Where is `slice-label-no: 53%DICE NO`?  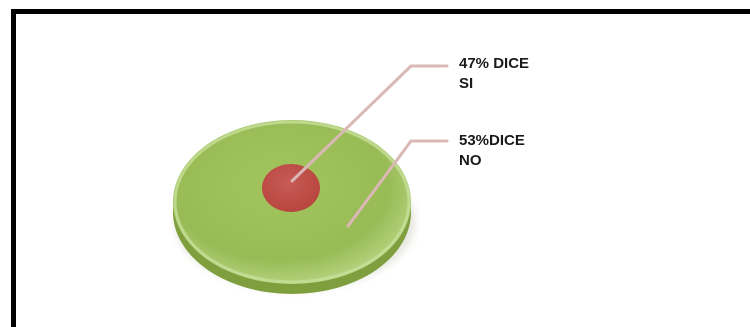
slice-label-no: 53%DICE NO is located at coordinates (494, 150).